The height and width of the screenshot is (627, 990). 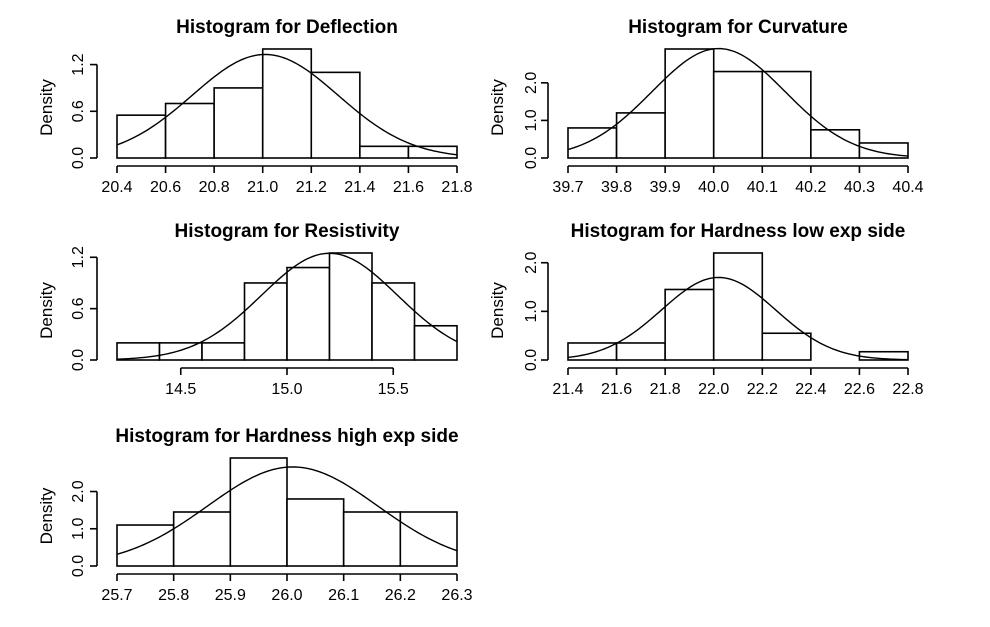 I want to click on x-tick-label: 26.3, so click(x=456, y=595).